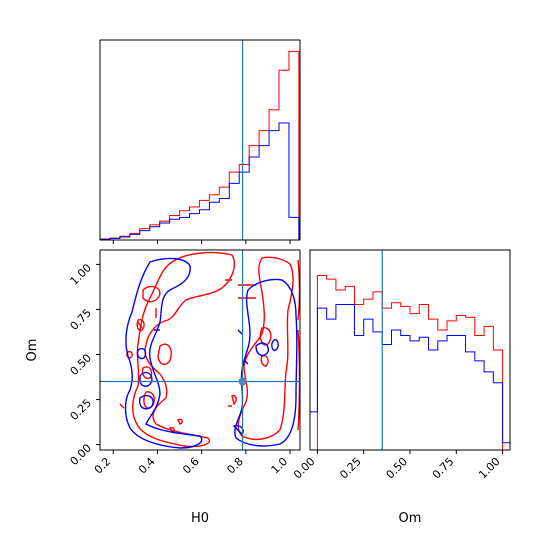 This screenshot has height=550, width=550. Describe the element at coordinates (81, 364) in the screenshot. I see `y-tick-label: 0.50` at that location.